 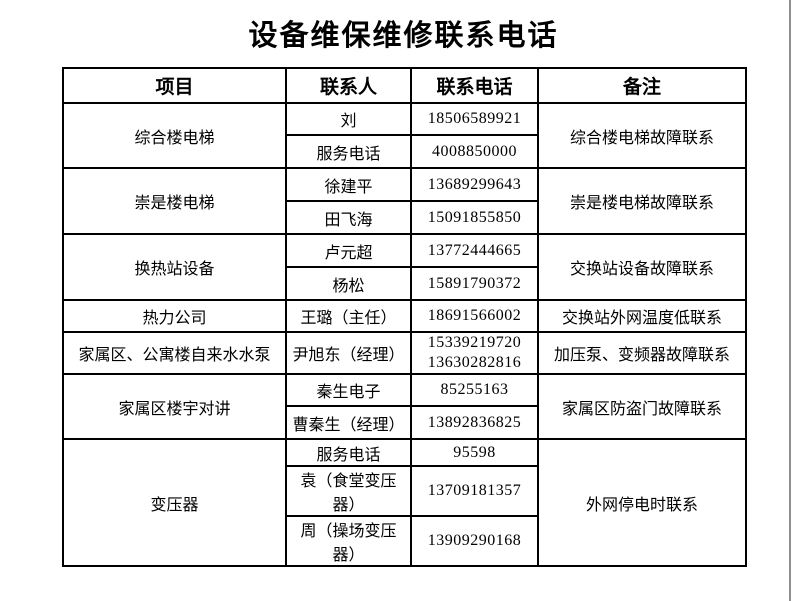 I want to click on col-header-contact: 联系人, so click(x=348, y=85).